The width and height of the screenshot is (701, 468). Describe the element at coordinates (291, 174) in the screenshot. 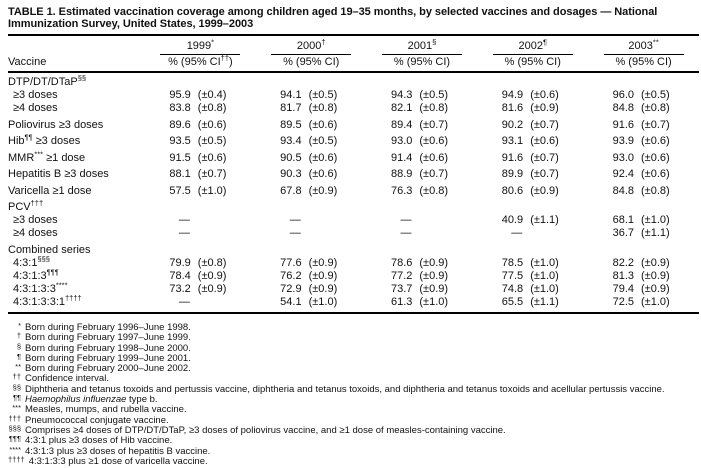

I see `percent-value: 90.3` at that location.